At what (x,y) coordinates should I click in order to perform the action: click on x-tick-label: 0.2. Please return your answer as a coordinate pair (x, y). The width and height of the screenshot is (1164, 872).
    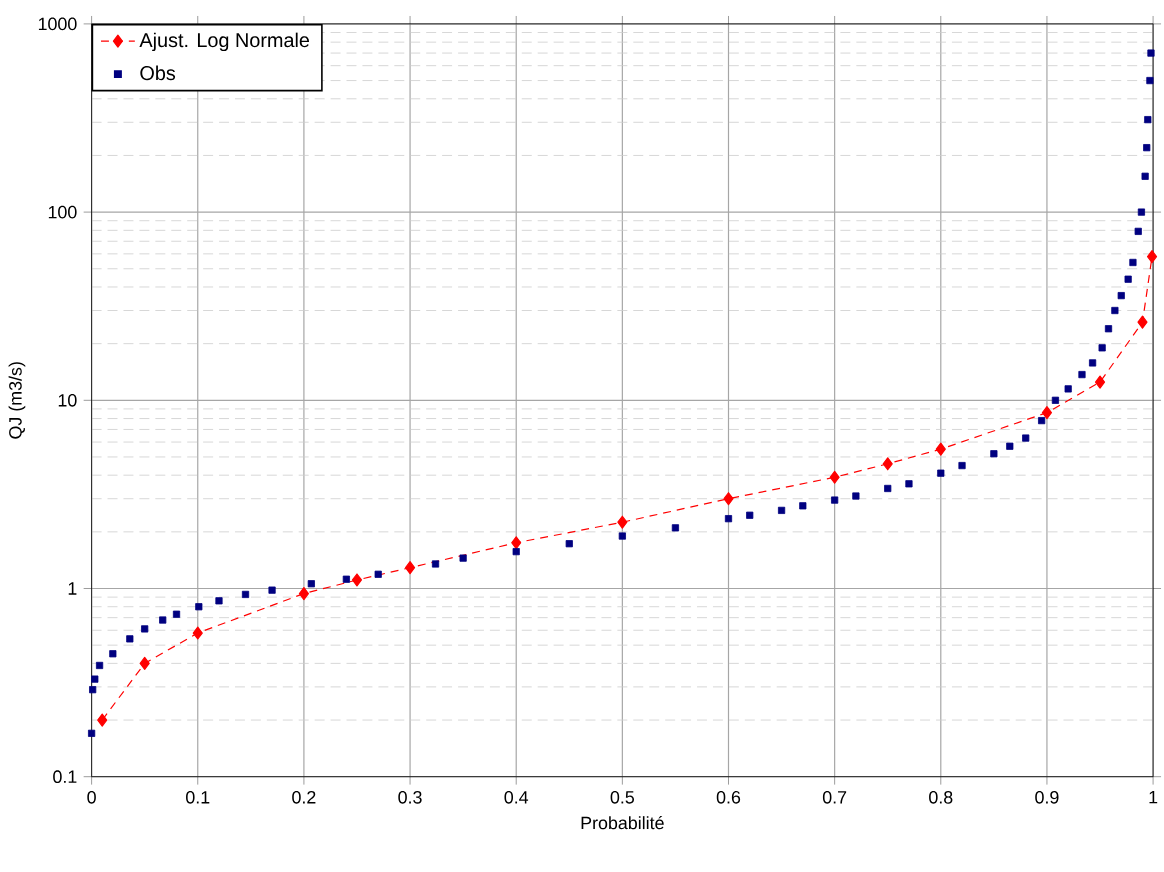
    Looking at the image, I should click on (304, 797).